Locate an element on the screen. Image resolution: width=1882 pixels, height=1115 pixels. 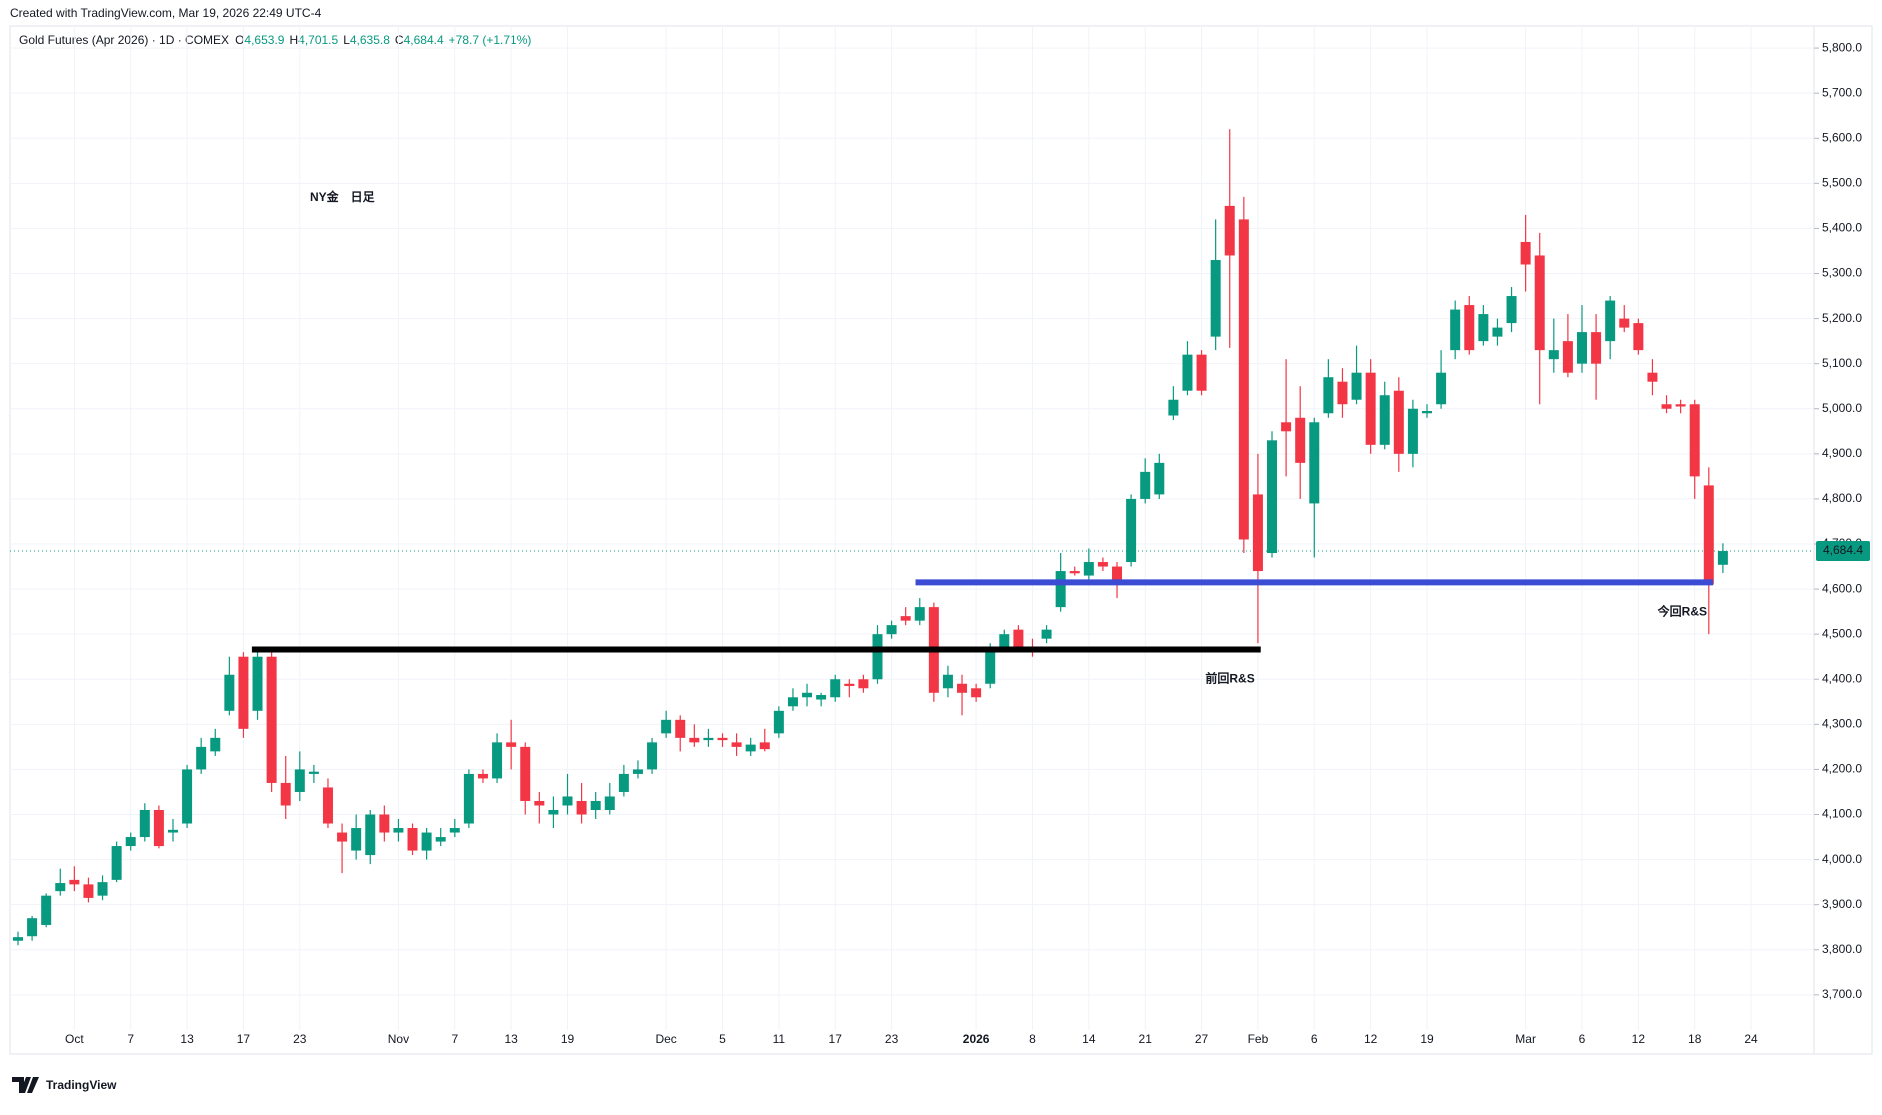
y-tick-label: 5,000.0 is located at coordinates (1842, 408).